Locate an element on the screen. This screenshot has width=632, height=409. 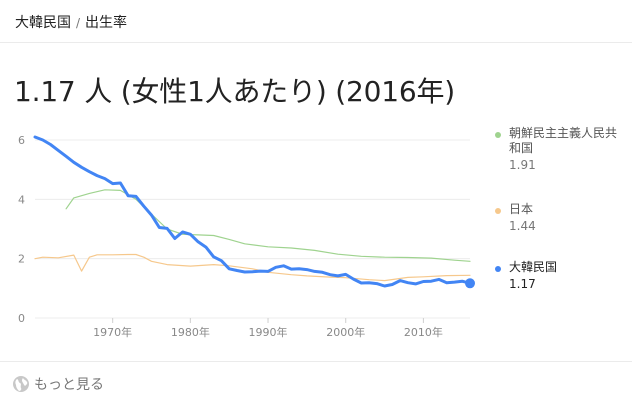
breadcrumb-country-link: 大韓民国 is located at coordinates (43, 23).